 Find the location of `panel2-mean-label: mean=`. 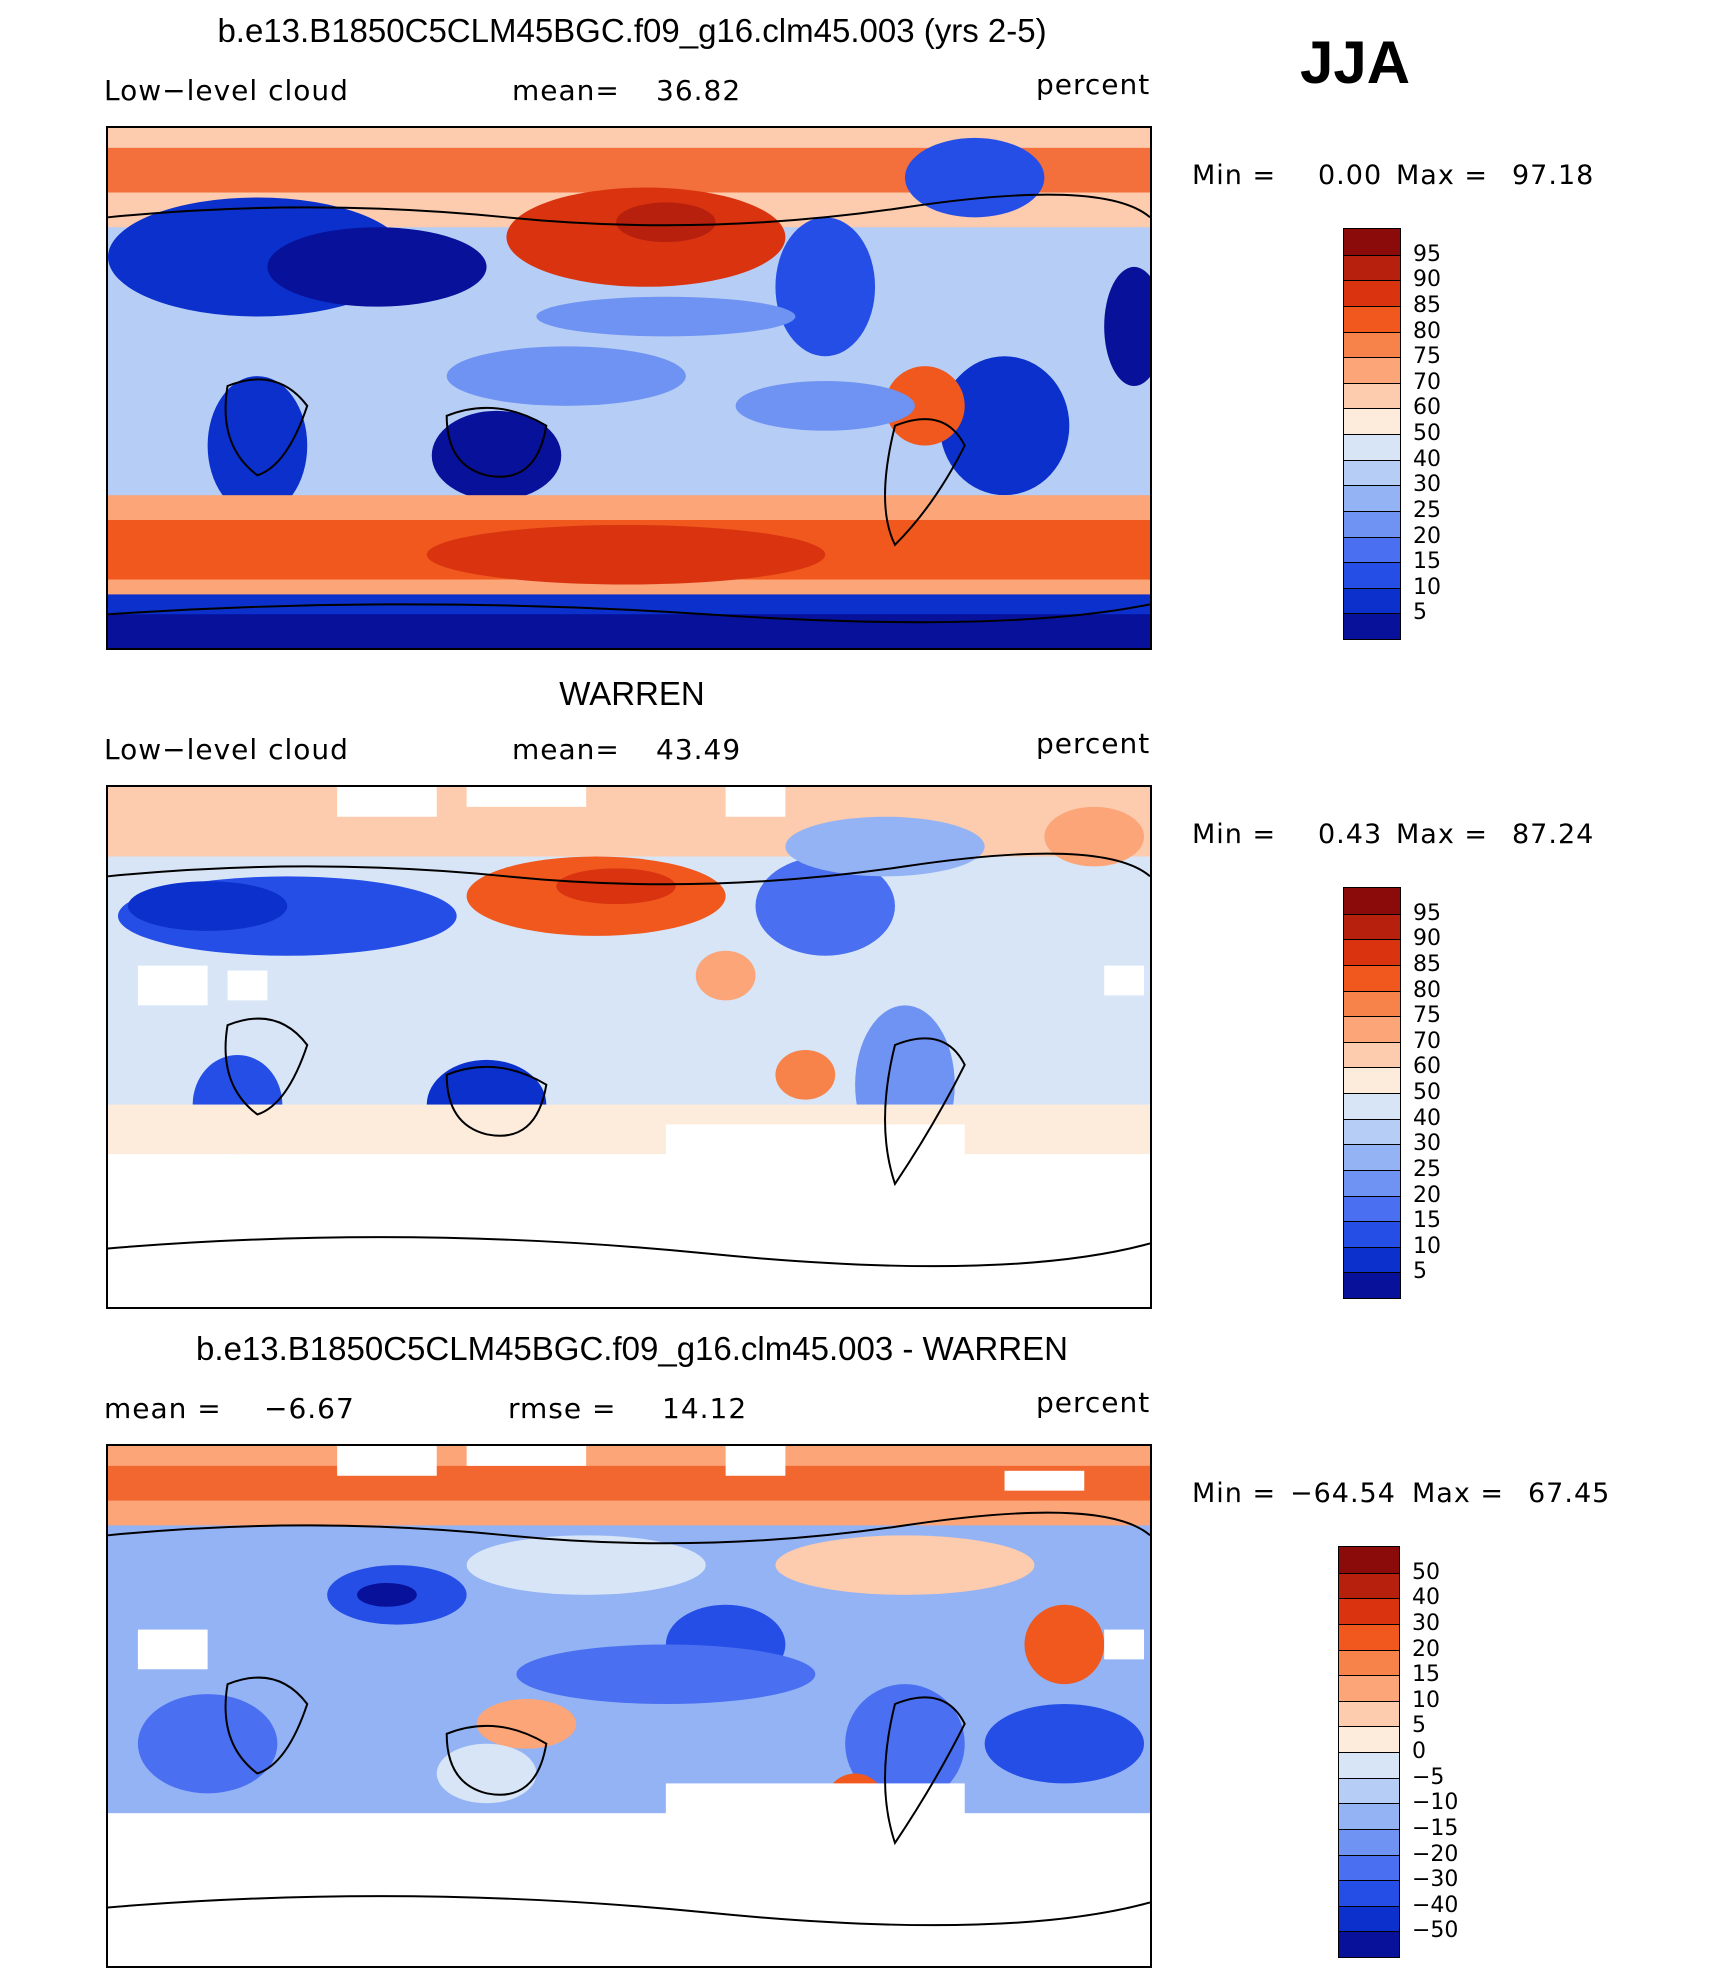

panel2-mean-label: mean= is located at coordinates (566, 749).